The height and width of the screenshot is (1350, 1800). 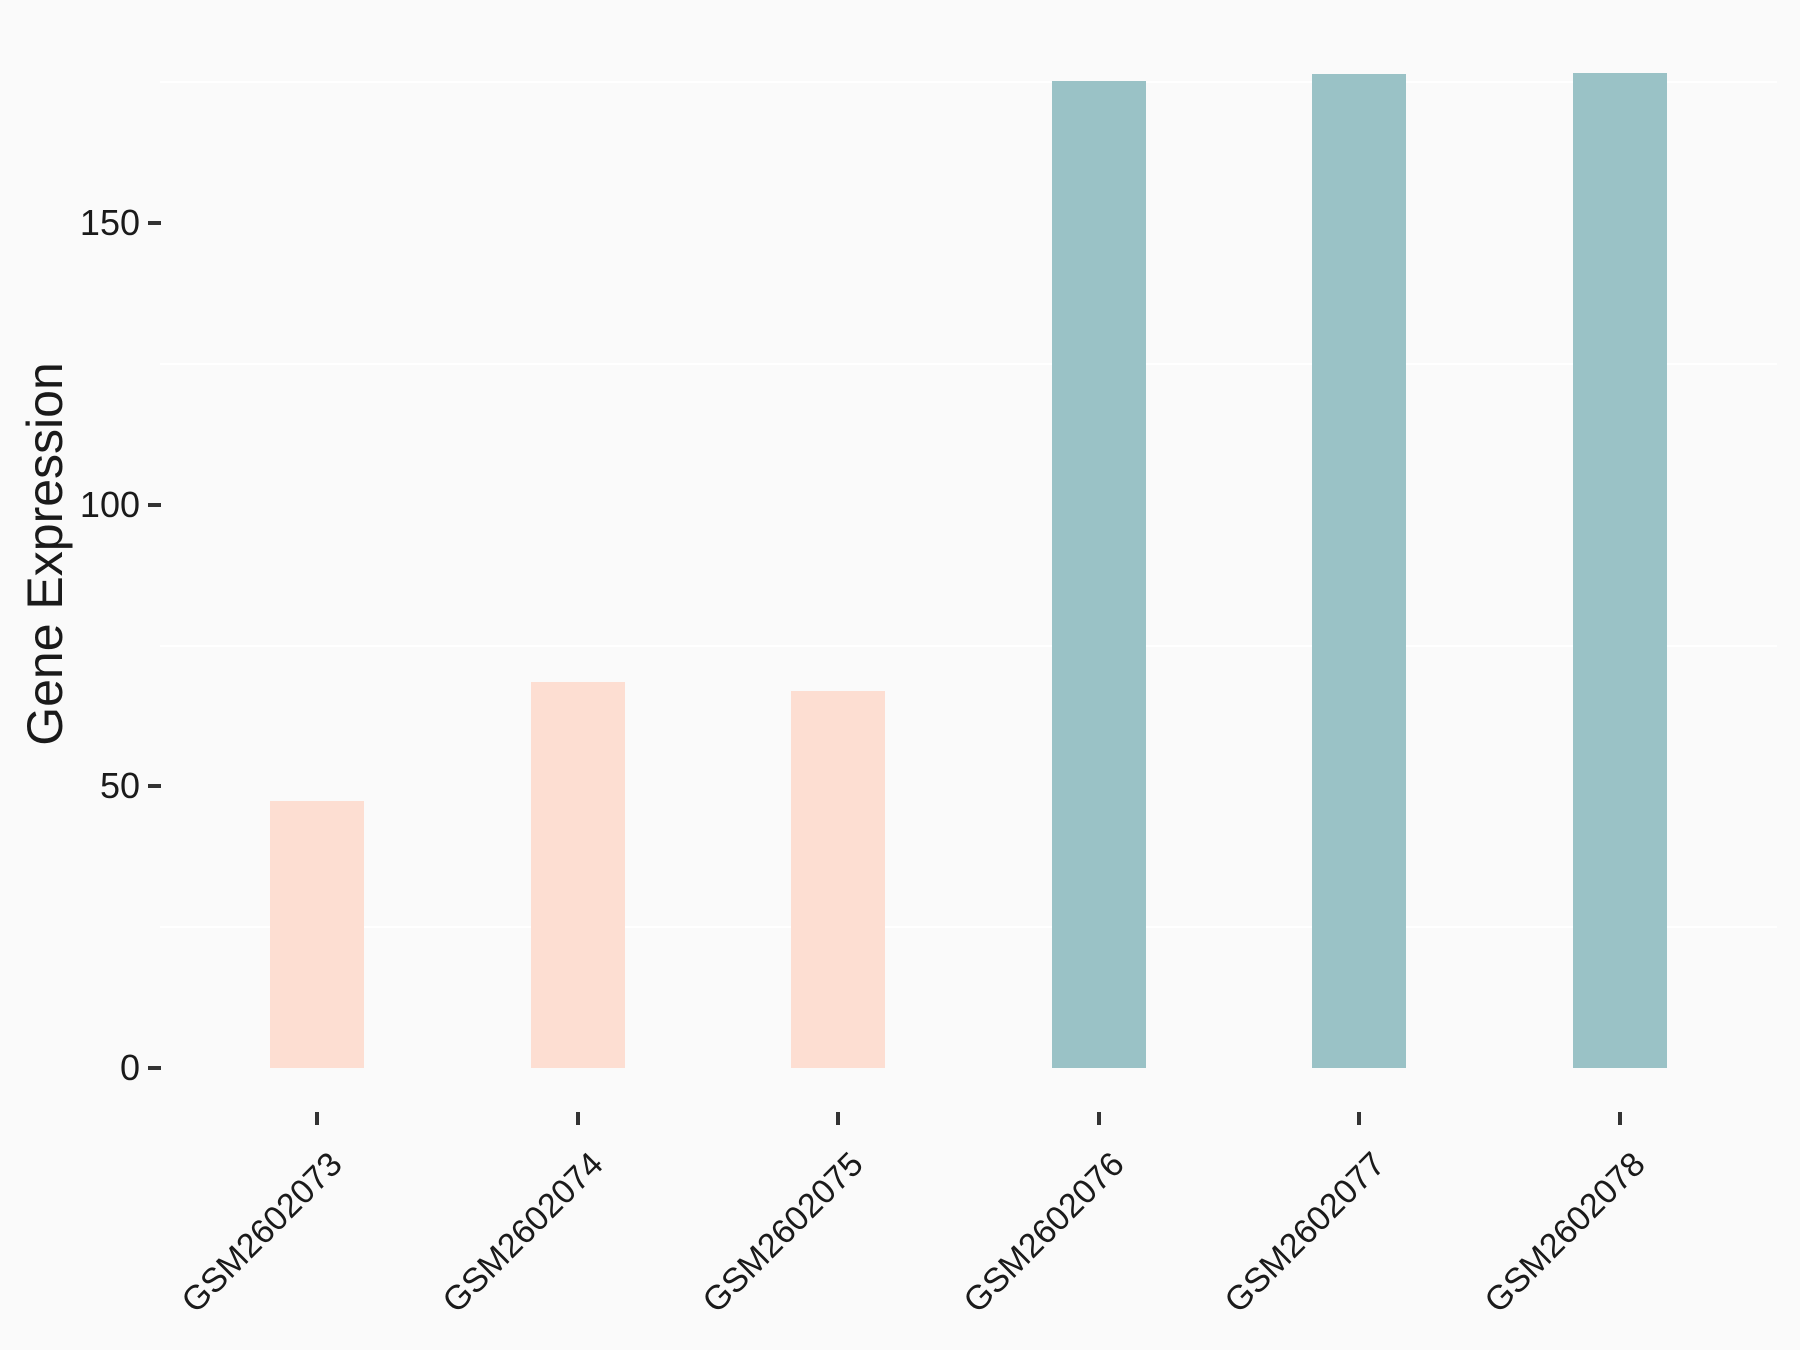 I want to click on y-tick-label-150: 150, so click(x=109, y=223).